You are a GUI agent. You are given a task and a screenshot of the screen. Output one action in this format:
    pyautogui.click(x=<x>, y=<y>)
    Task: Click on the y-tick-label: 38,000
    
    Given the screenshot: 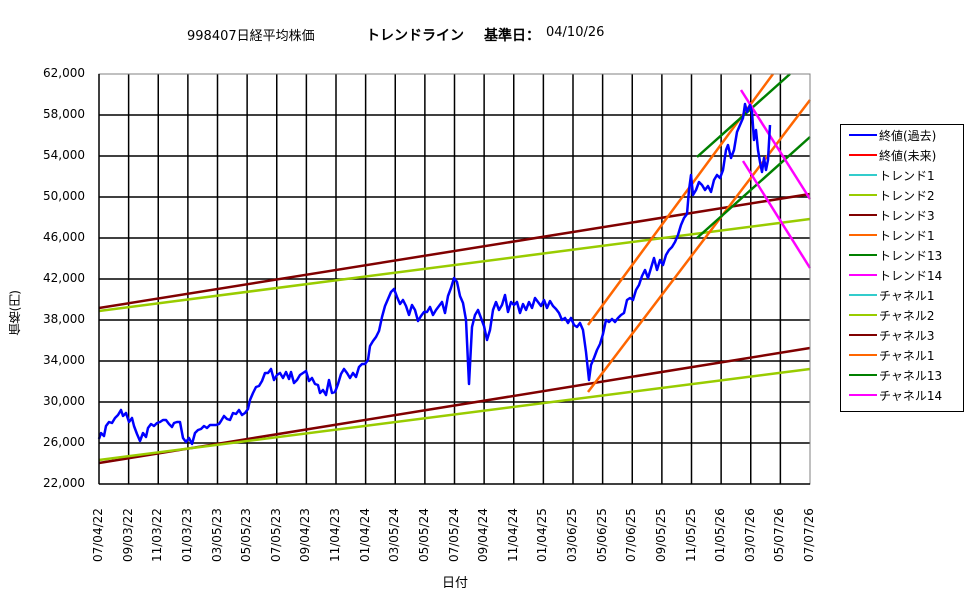 What is the action you would take?
    pyautogui.click(x=64, y=319)
    